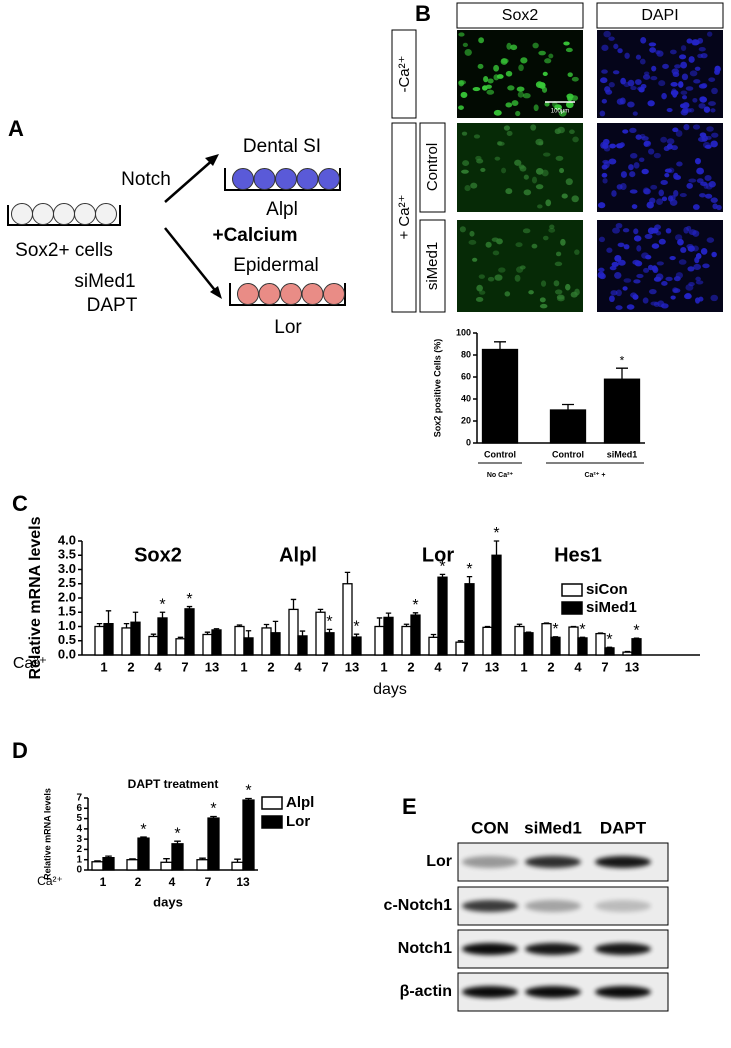  I want to click on column-label: siMed1, so click(553, 827).